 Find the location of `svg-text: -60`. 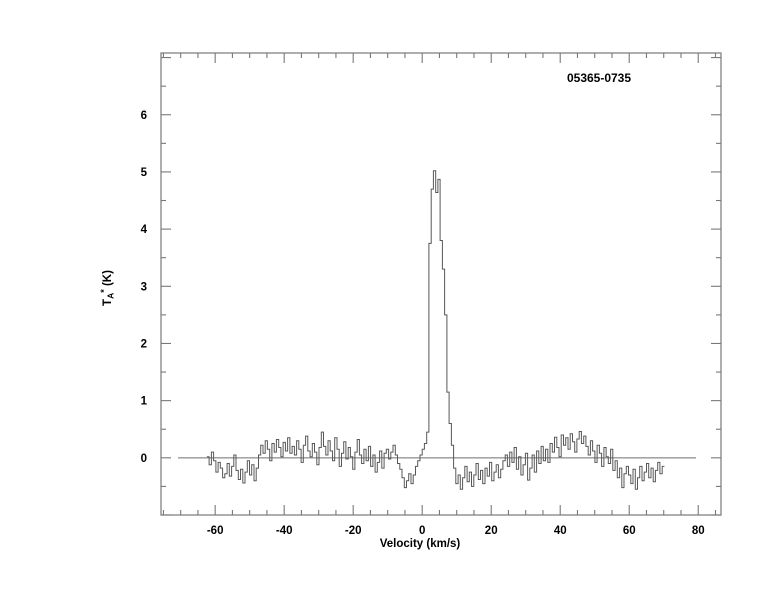

svg-text: -60 is located at coordinates (215, 531).